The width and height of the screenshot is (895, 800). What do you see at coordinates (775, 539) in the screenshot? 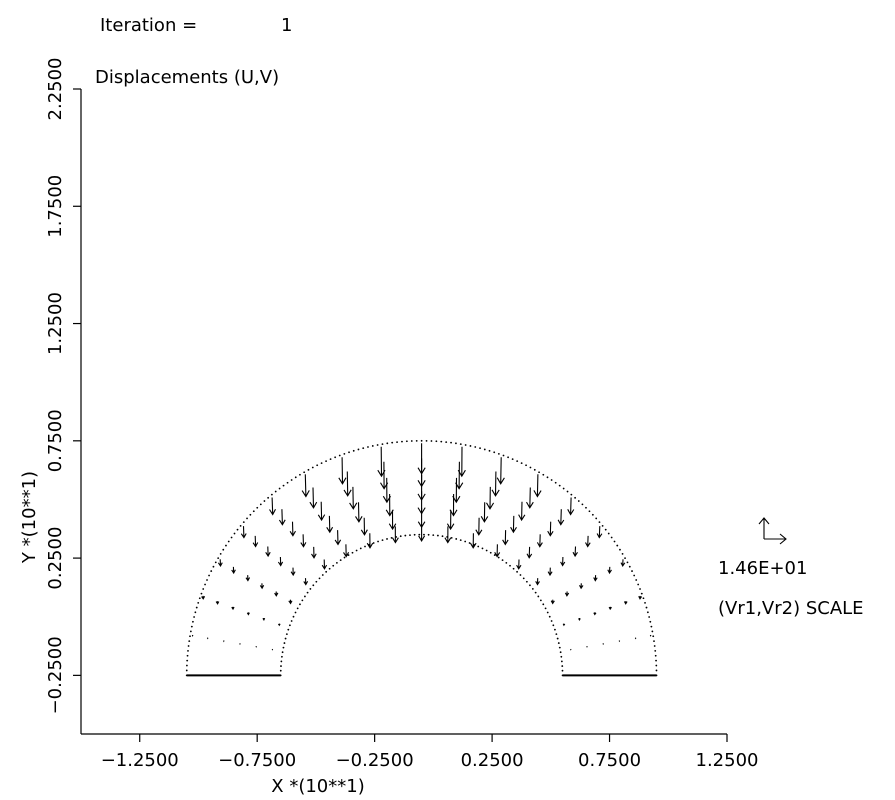
I see `scale-arrow-right-icon` at bounding box center [775, 539].